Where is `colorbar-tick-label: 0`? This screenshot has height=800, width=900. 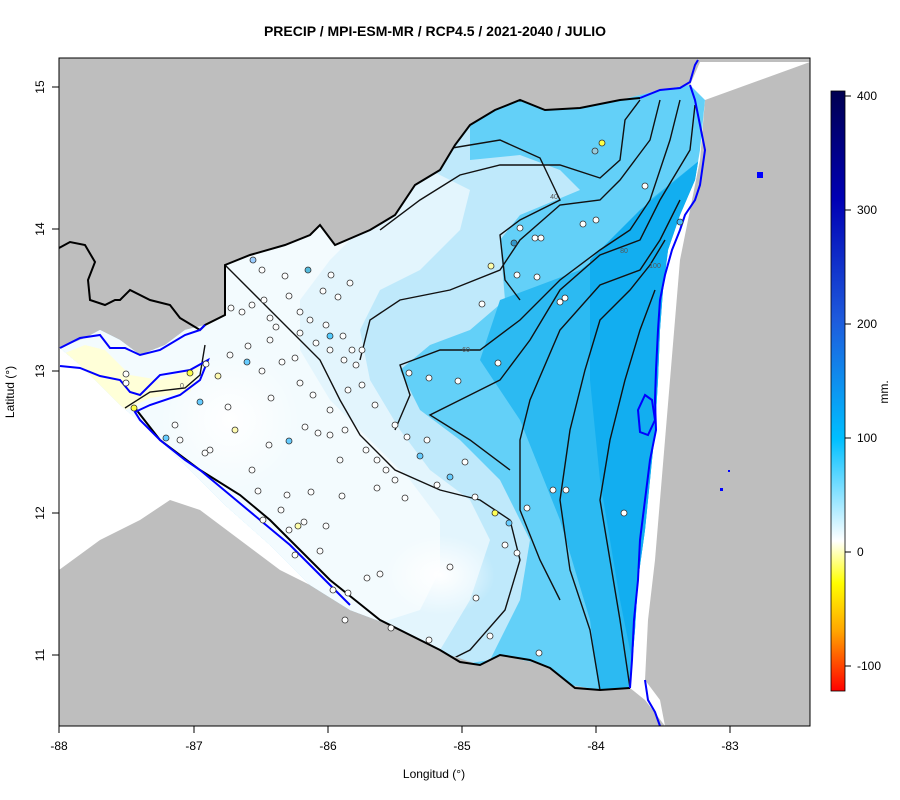
colorbar-tick-label: 0 is located at coordinates (860, 552).